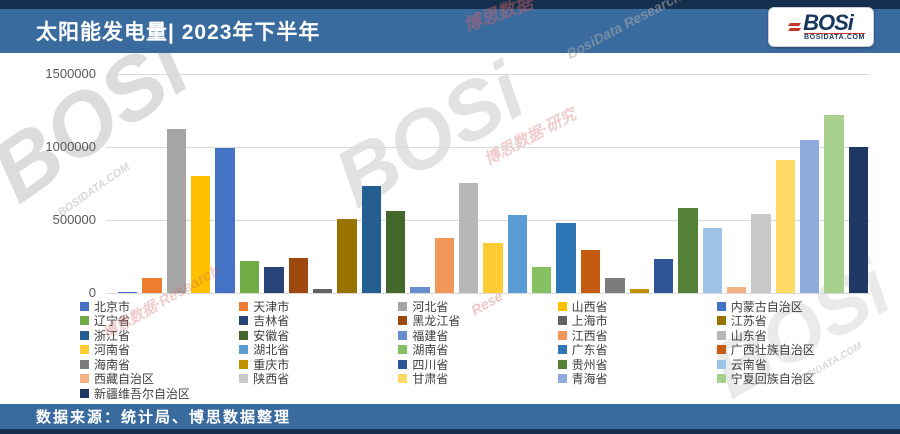 This screenshot has height=434, width=900. Describe the element at coordinates (271, 379) in the screenshot. I see `legend-label: 陕西省` at that location.